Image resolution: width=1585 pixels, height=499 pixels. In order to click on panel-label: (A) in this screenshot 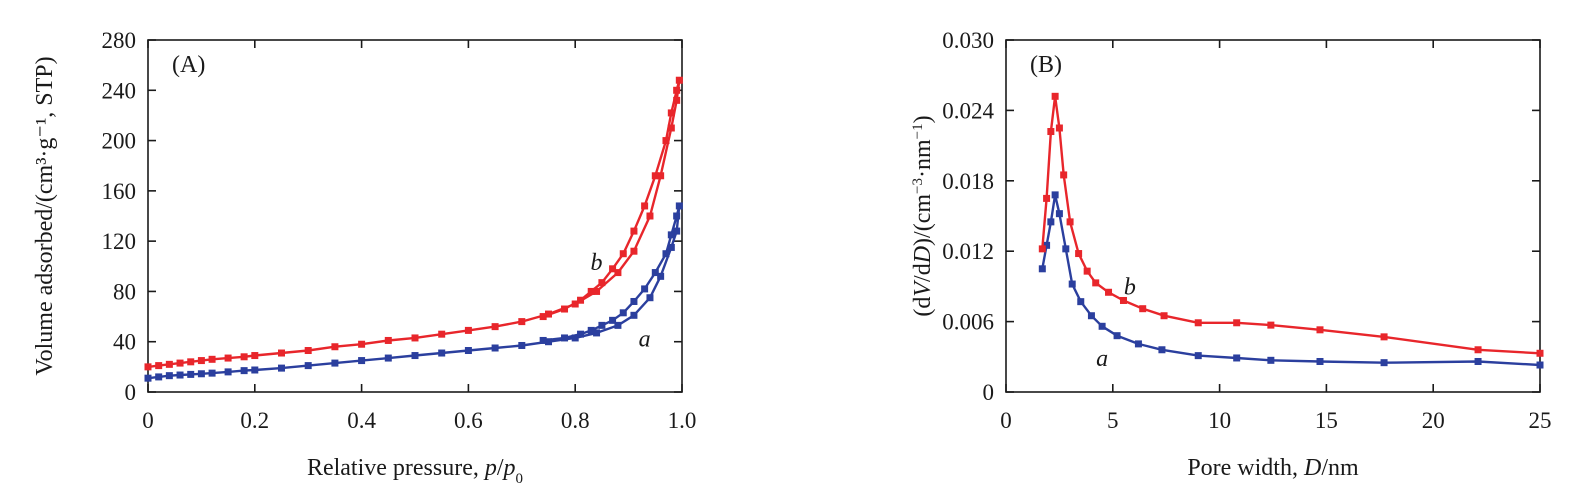, I will do `click(188, 65)`.